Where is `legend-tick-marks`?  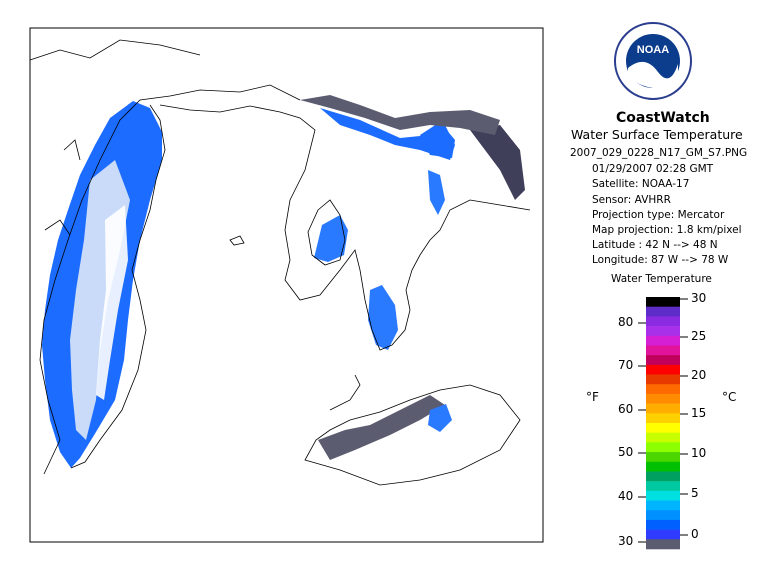
legend-tick-marks is located at coordinates (663, 420).